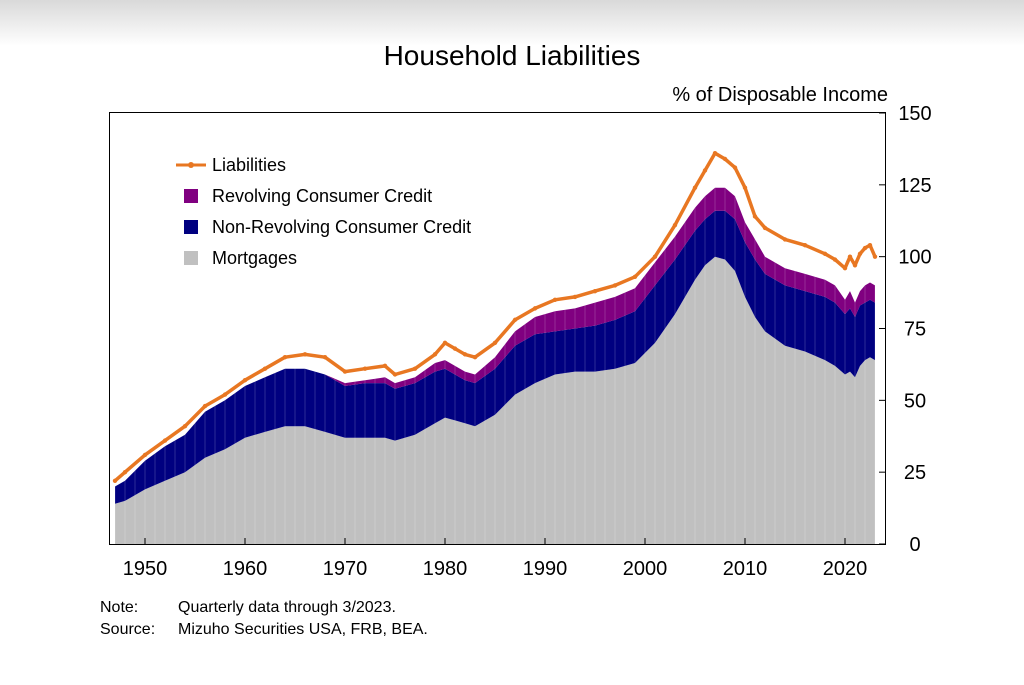 Image resolution: width=1024 pixels, height=685 pixels. I want to click on y-tick-label: 100, so click(914, 258).